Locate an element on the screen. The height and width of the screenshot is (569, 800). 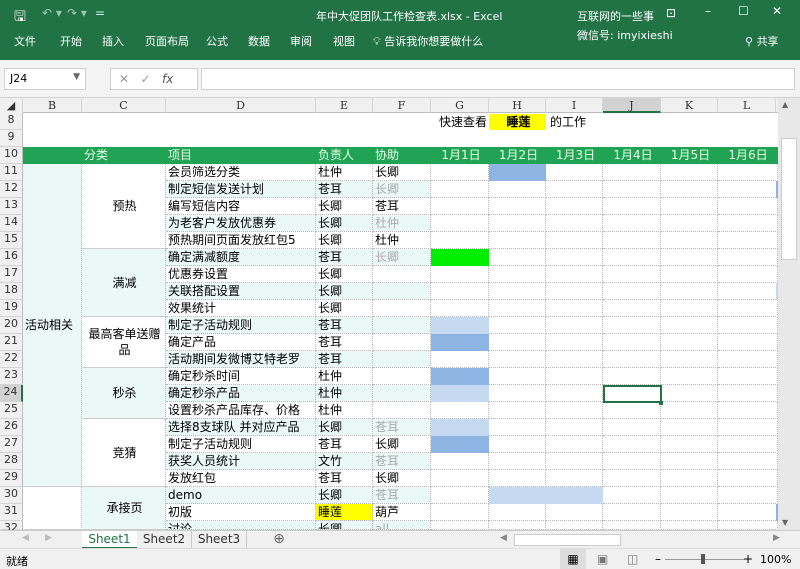
customize-qat-icon: = is located at coordinates (100, 13).